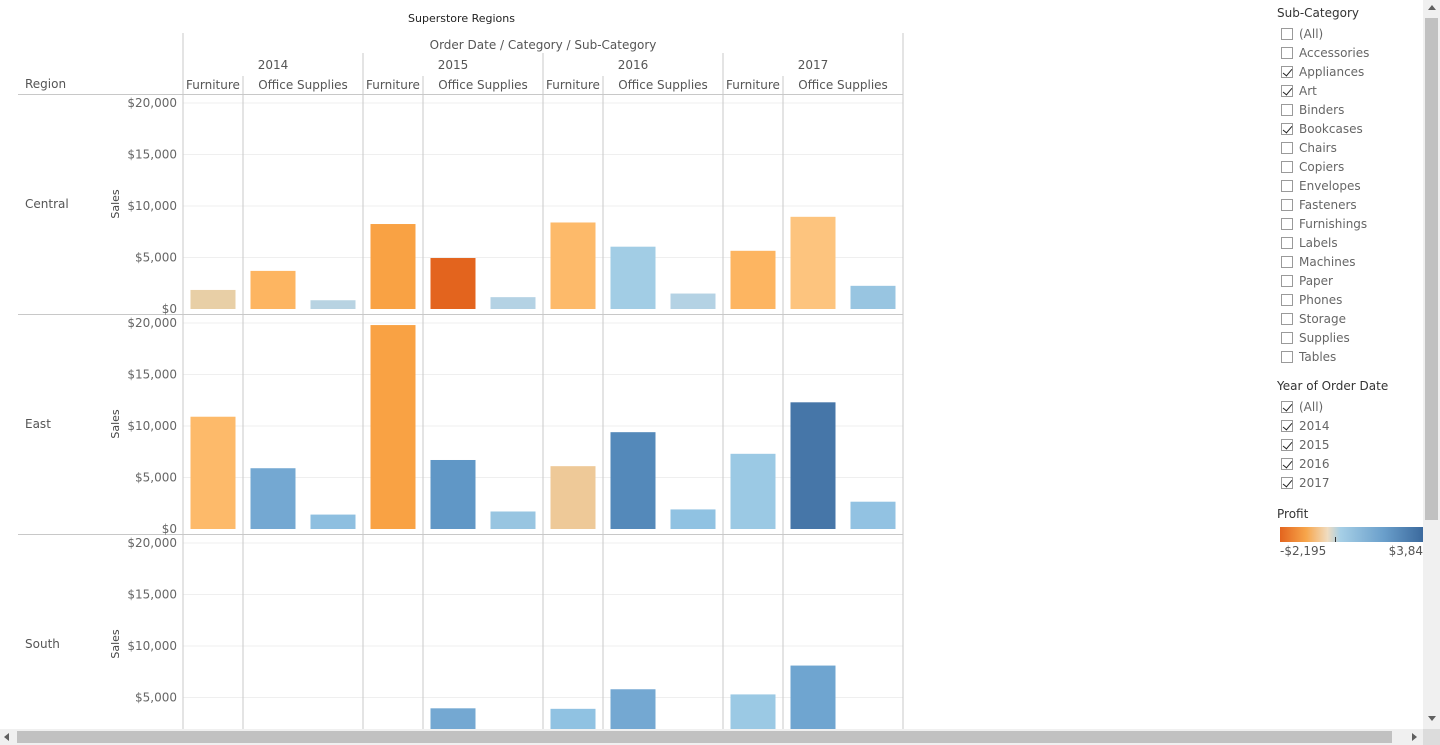  Describe the element at coordinates (1350, 337) in the screenshot. I see `subcategory-filter-item: Supplies` at that location.